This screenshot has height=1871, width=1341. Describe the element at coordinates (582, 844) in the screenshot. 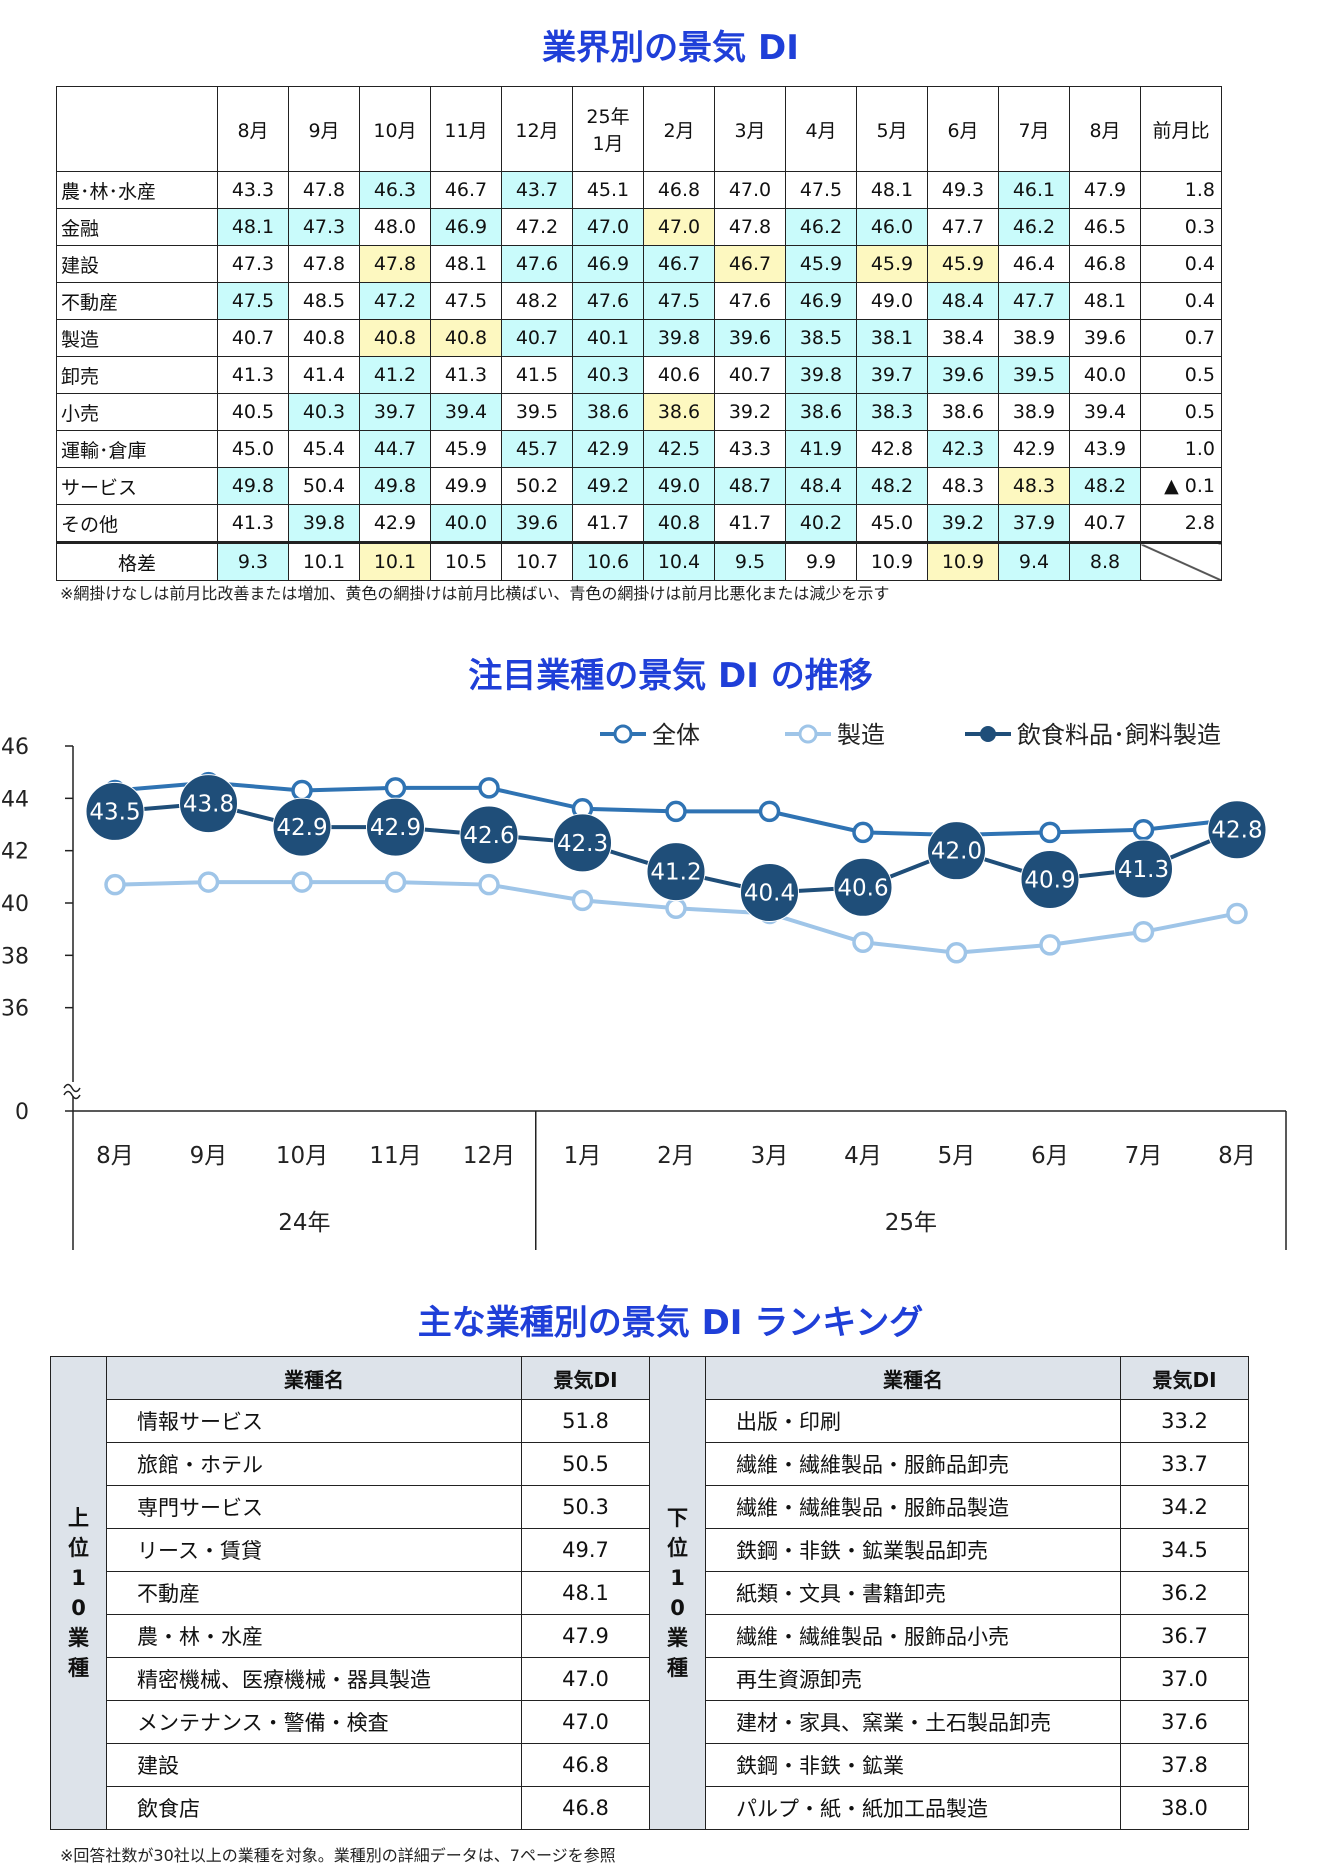

I see `data-label: 42.3` at that location.